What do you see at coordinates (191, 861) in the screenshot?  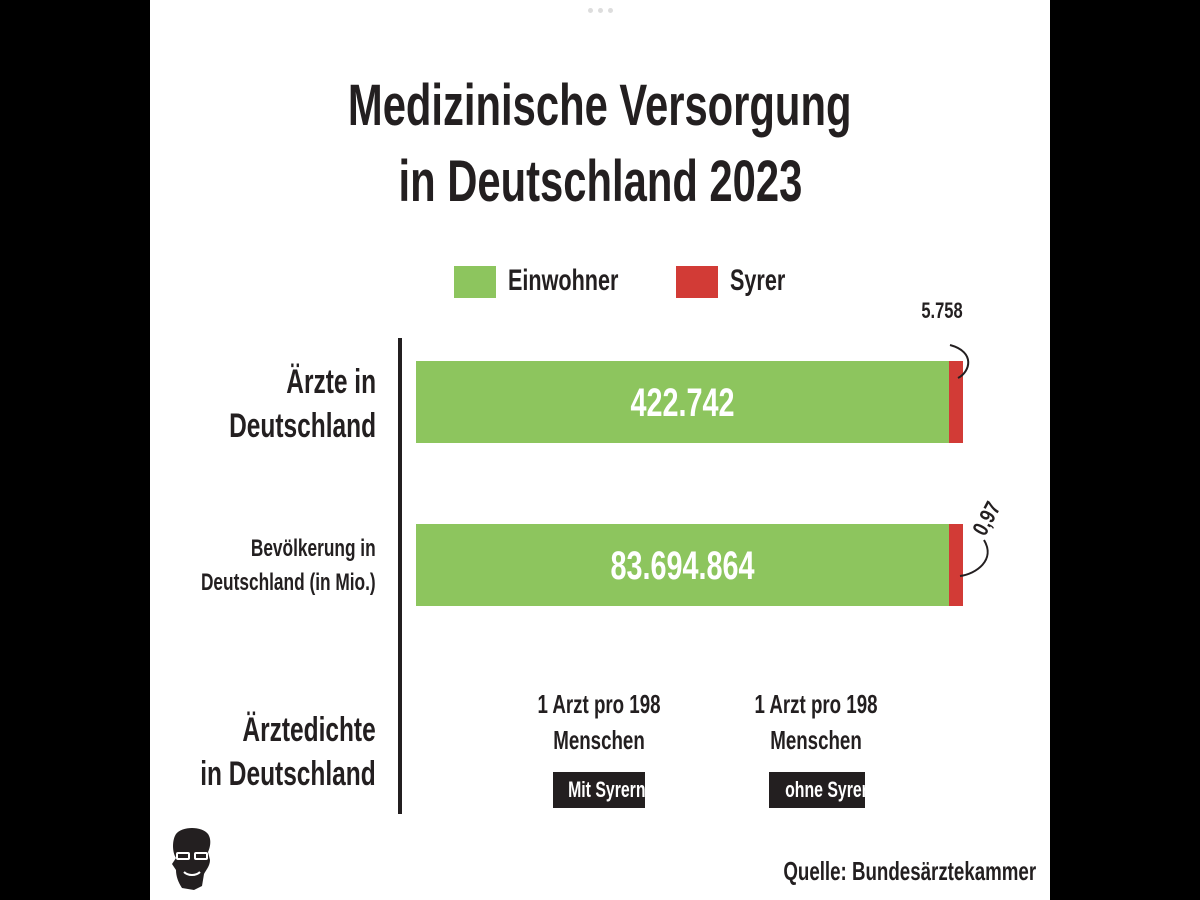 I see `author-logo-icon` at bounding box center [191, 861].